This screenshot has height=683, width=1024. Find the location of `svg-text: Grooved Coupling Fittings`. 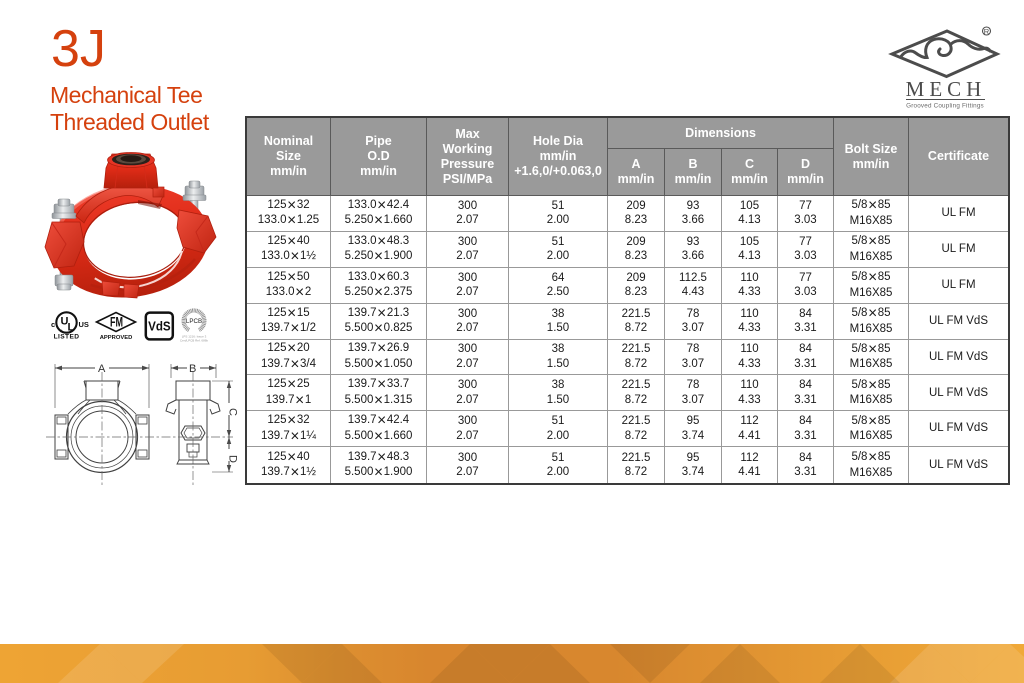

svg-text: Grooved Coupling Fittings is located at coordinates (945, 106).